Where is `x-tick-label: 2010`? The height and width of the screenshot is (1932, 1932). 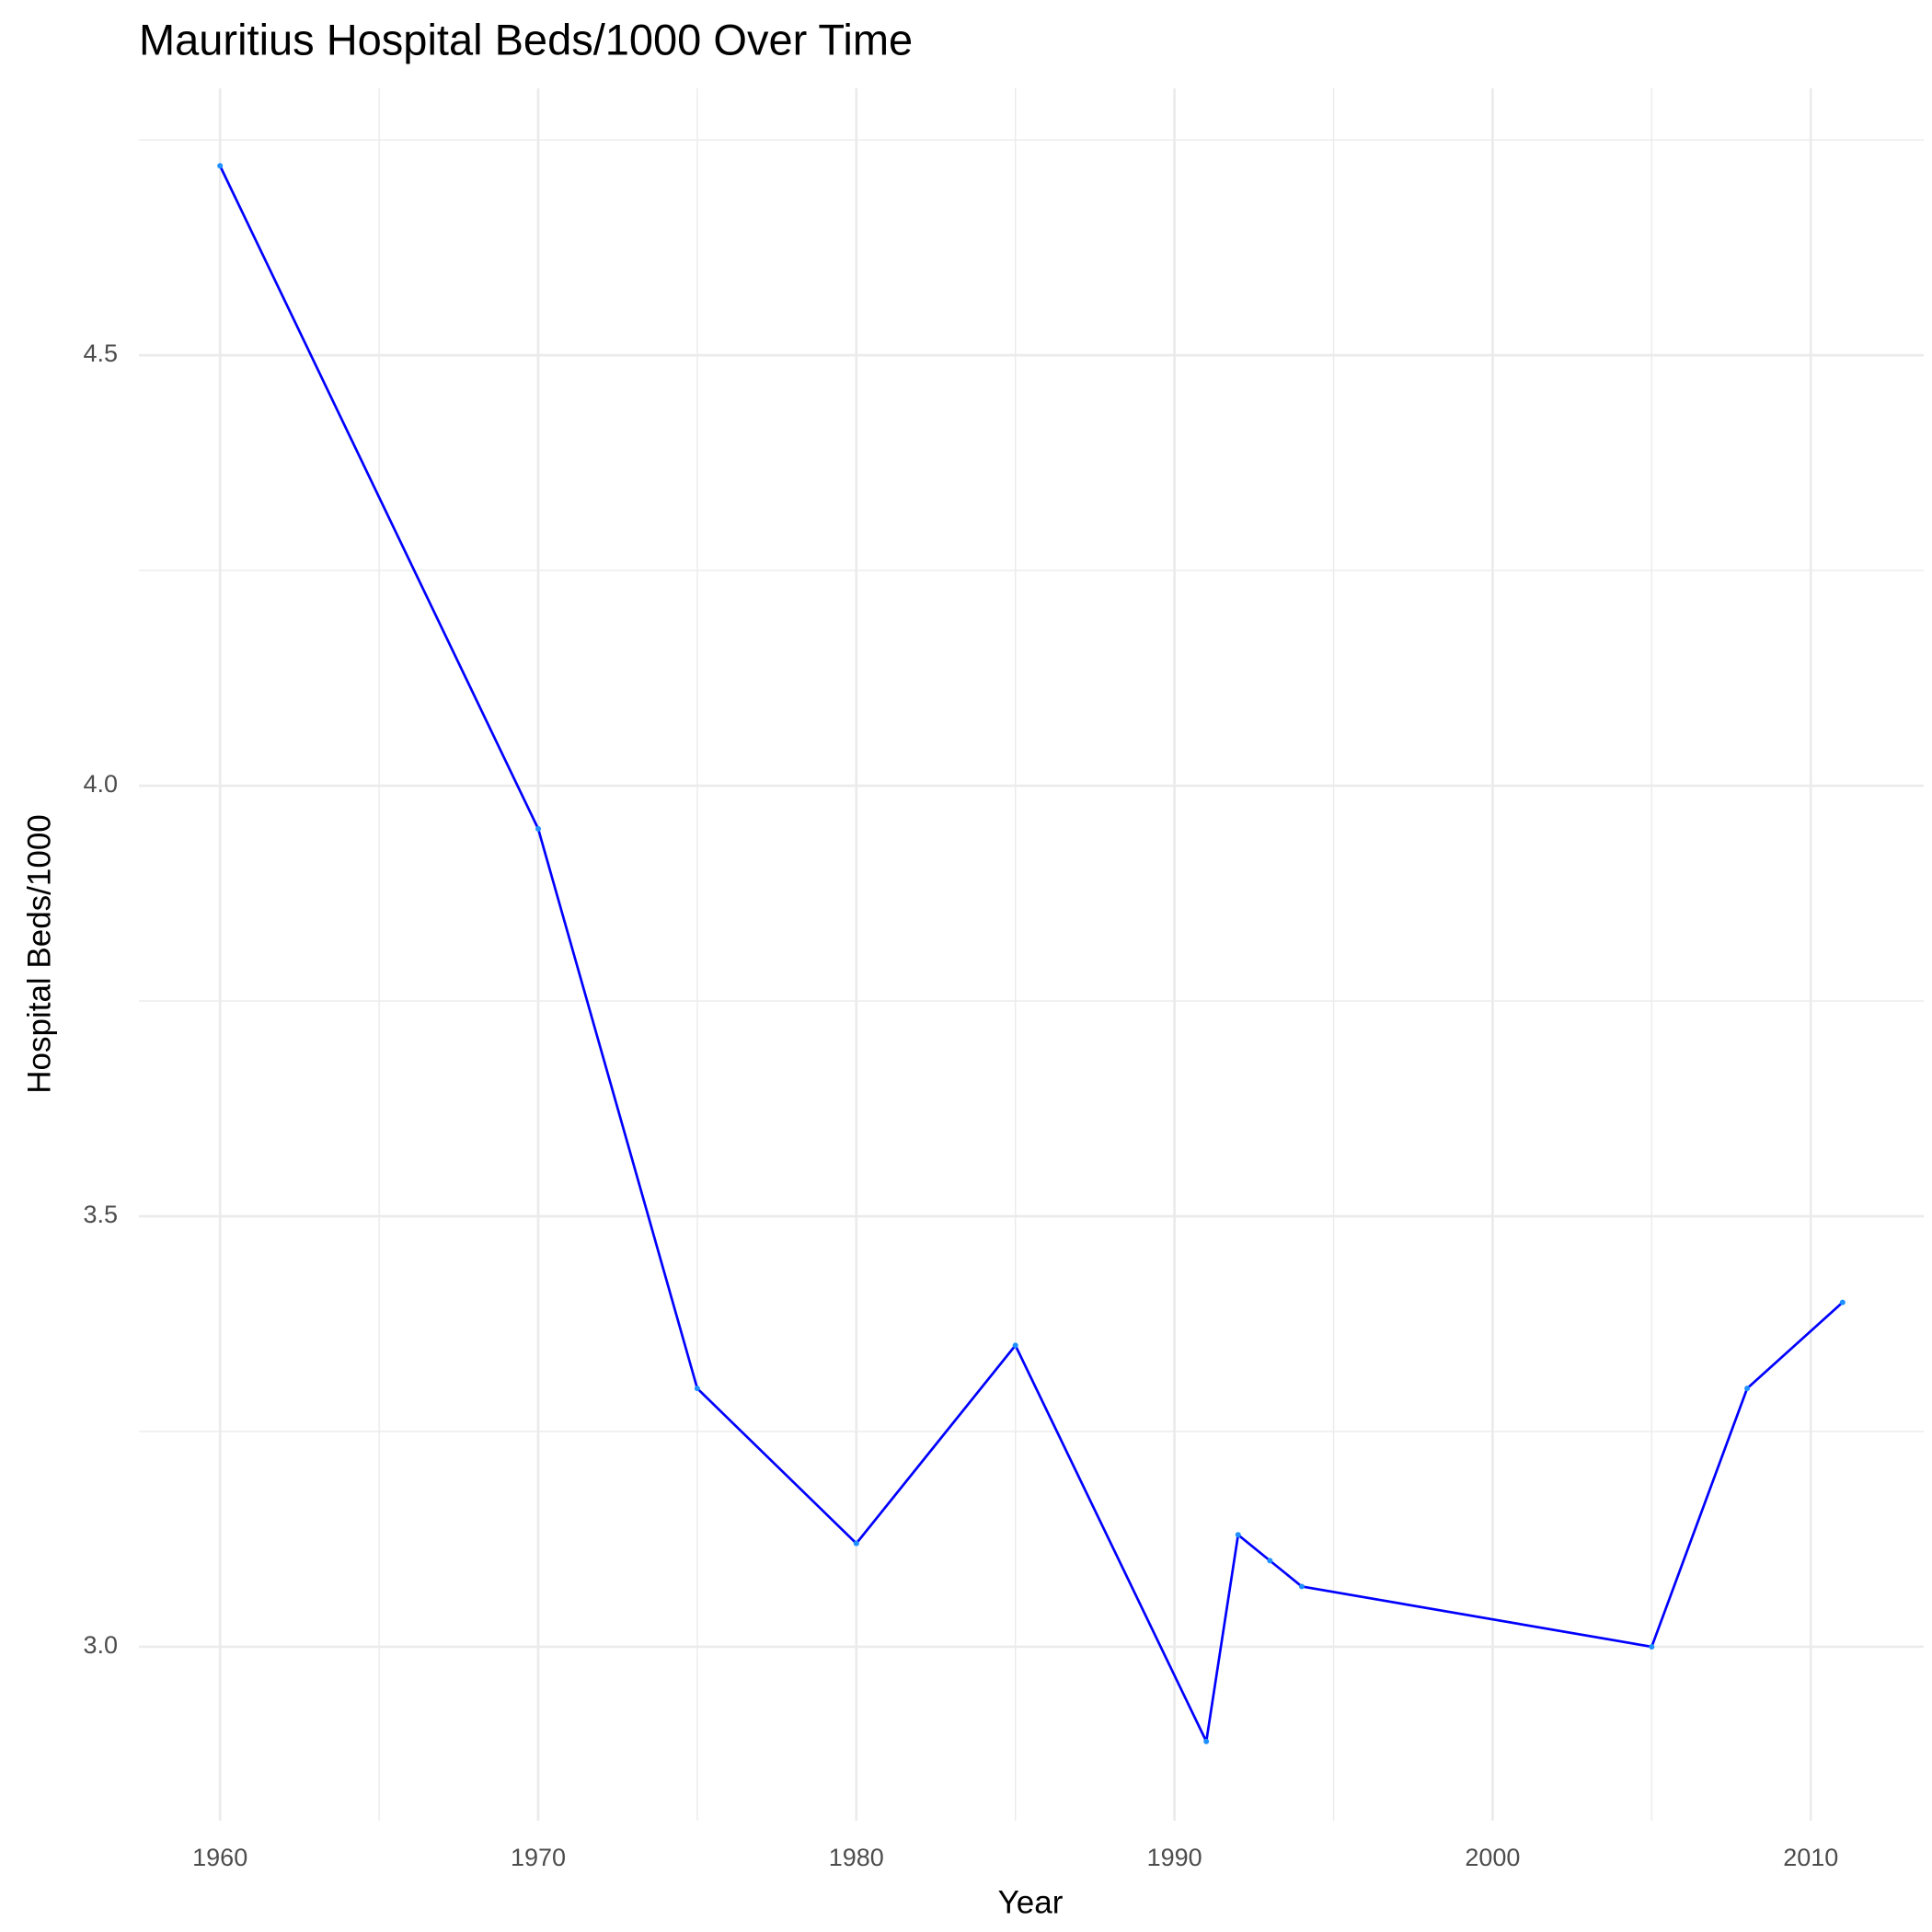
x-tick-label: 2010 is located at coordinates (1810, 1857).